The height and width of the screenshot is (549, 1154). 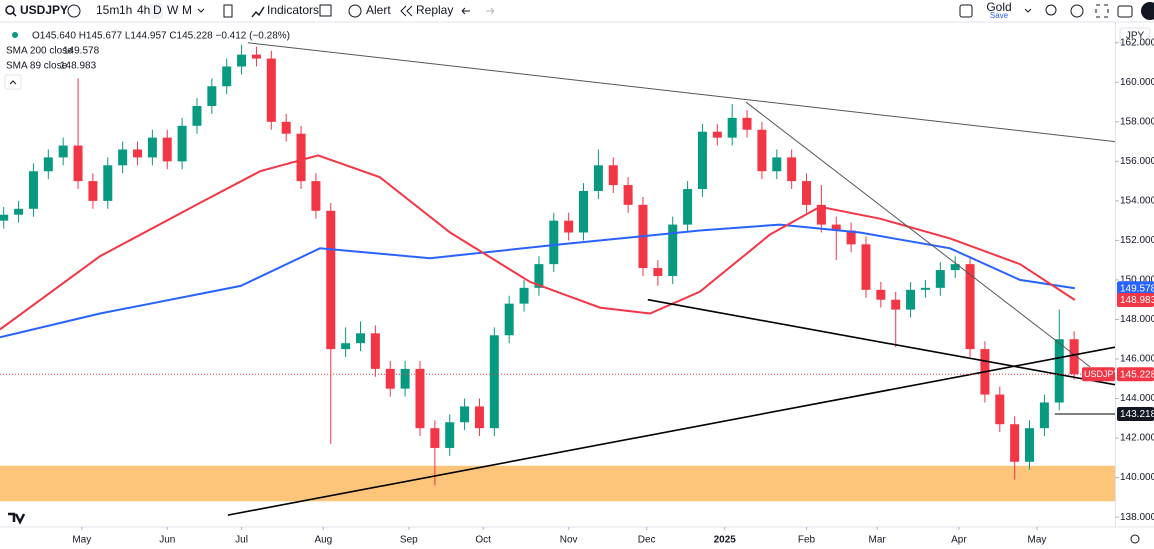 What do you see at coordinates (807, 540) in the screenshot?
I see `x-tick-label: Feb` at bounding box center [807, 540].